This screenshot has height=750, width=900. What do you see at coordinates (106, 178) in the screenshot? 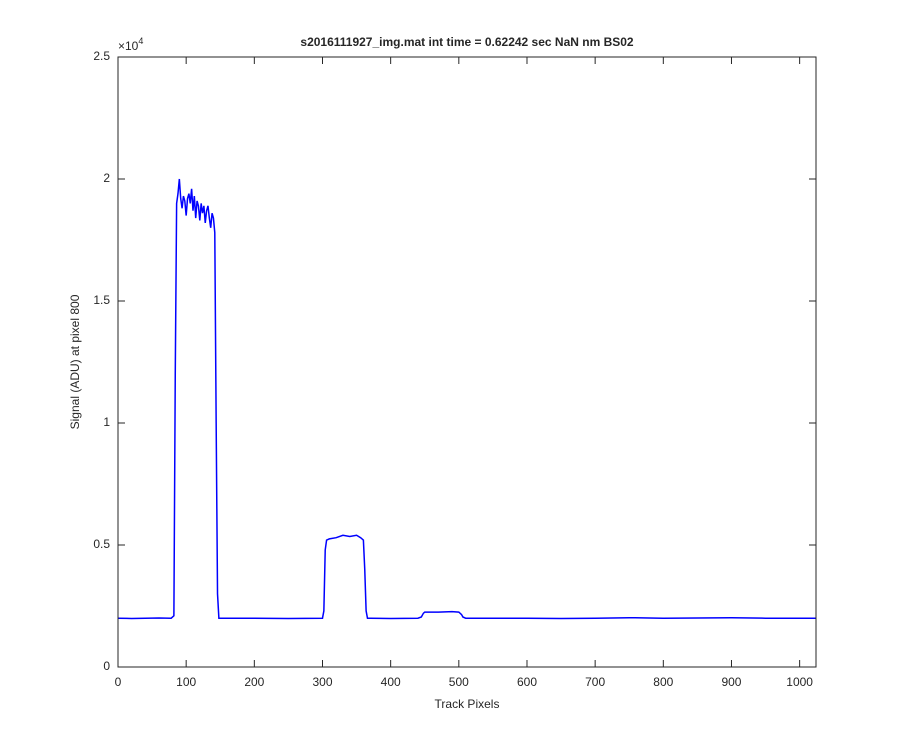
I see `y-tick-label: 2` at bounding box center [106, 178].